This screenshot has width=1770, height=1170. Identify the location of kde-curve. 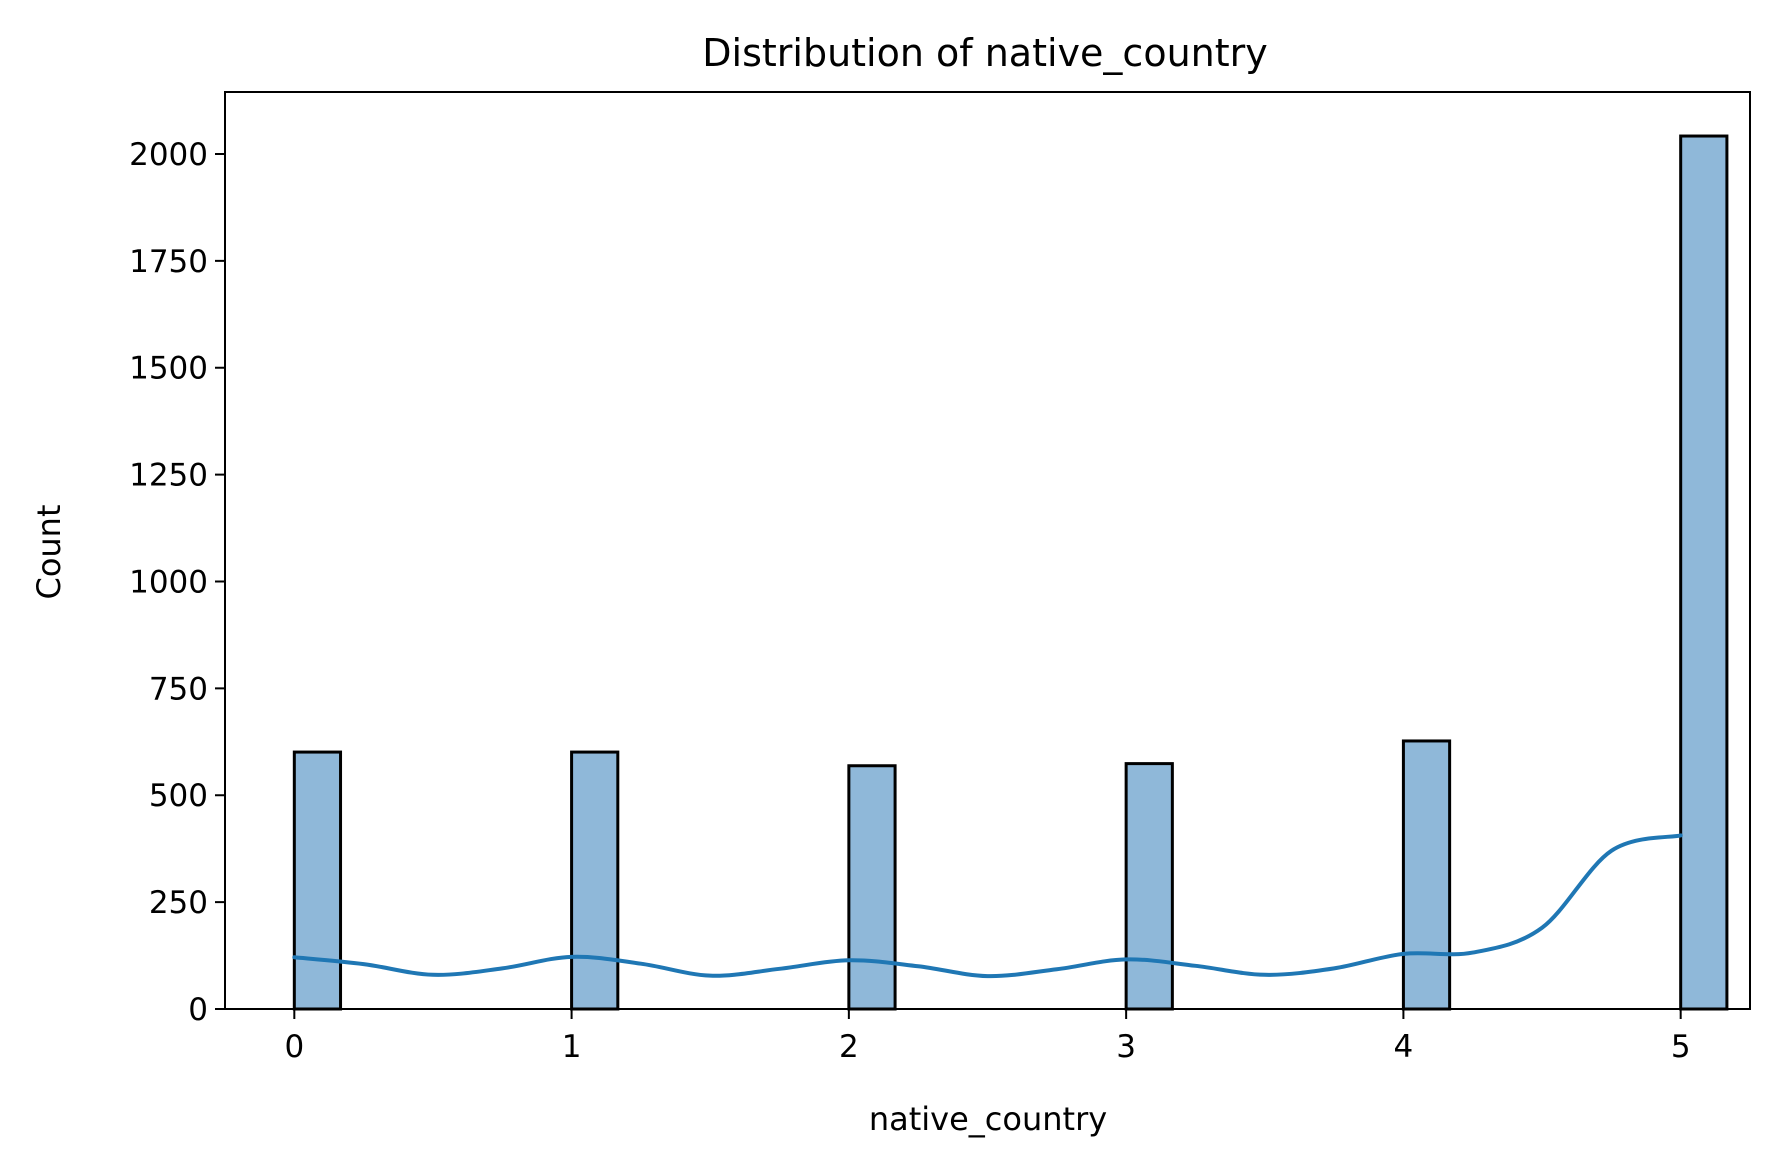
(987, 906).